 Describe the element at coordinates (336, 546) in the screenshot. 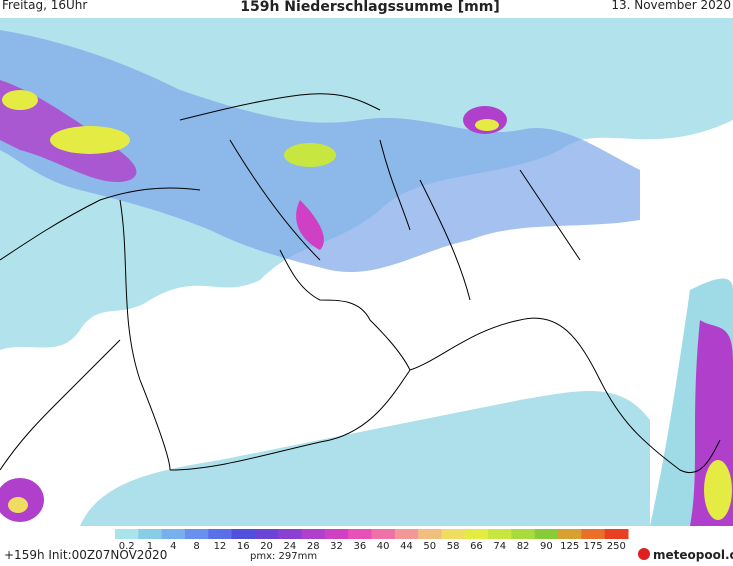

I see `legend-label: 32` at that location.